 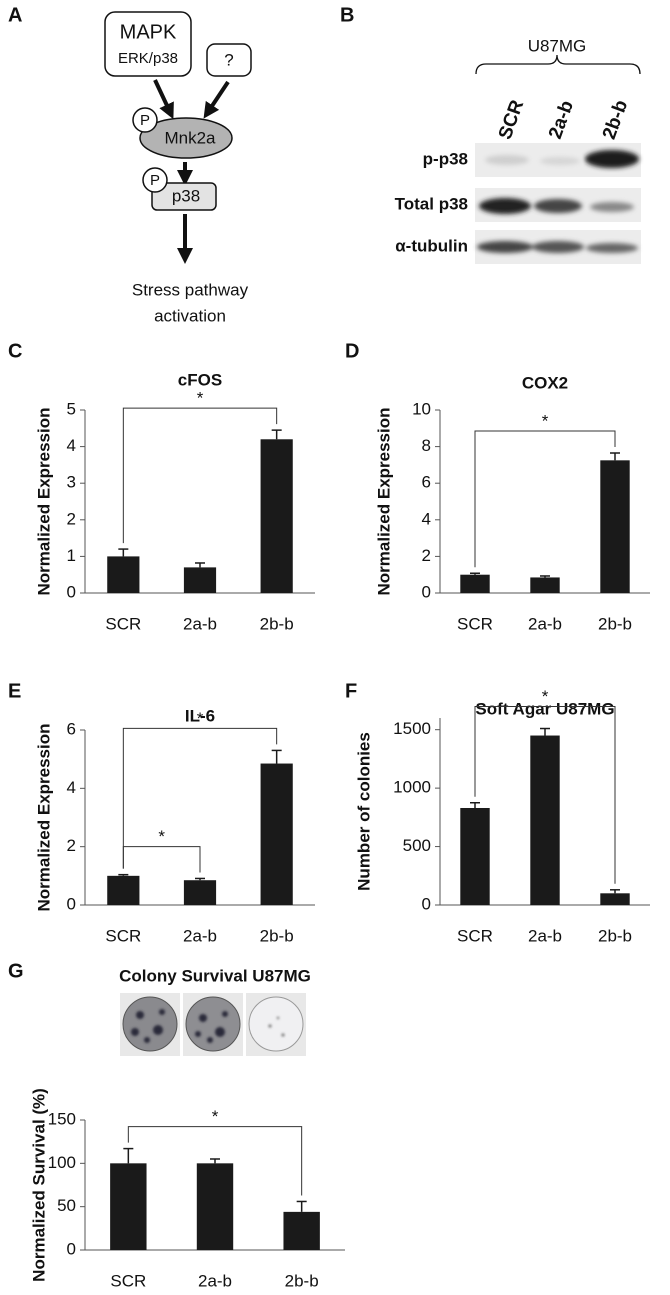 I want to click on row-label: p-p38, so click(x=445, y=158).